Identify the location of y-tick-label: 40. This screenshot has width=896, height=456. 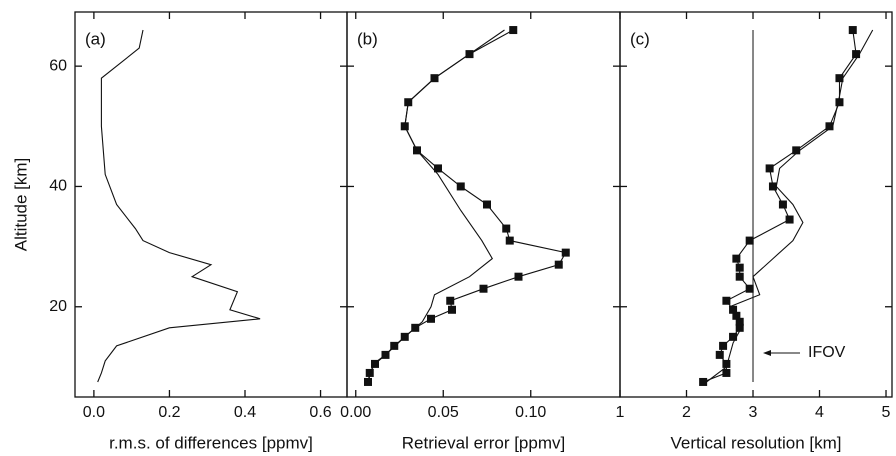
(58, 186).